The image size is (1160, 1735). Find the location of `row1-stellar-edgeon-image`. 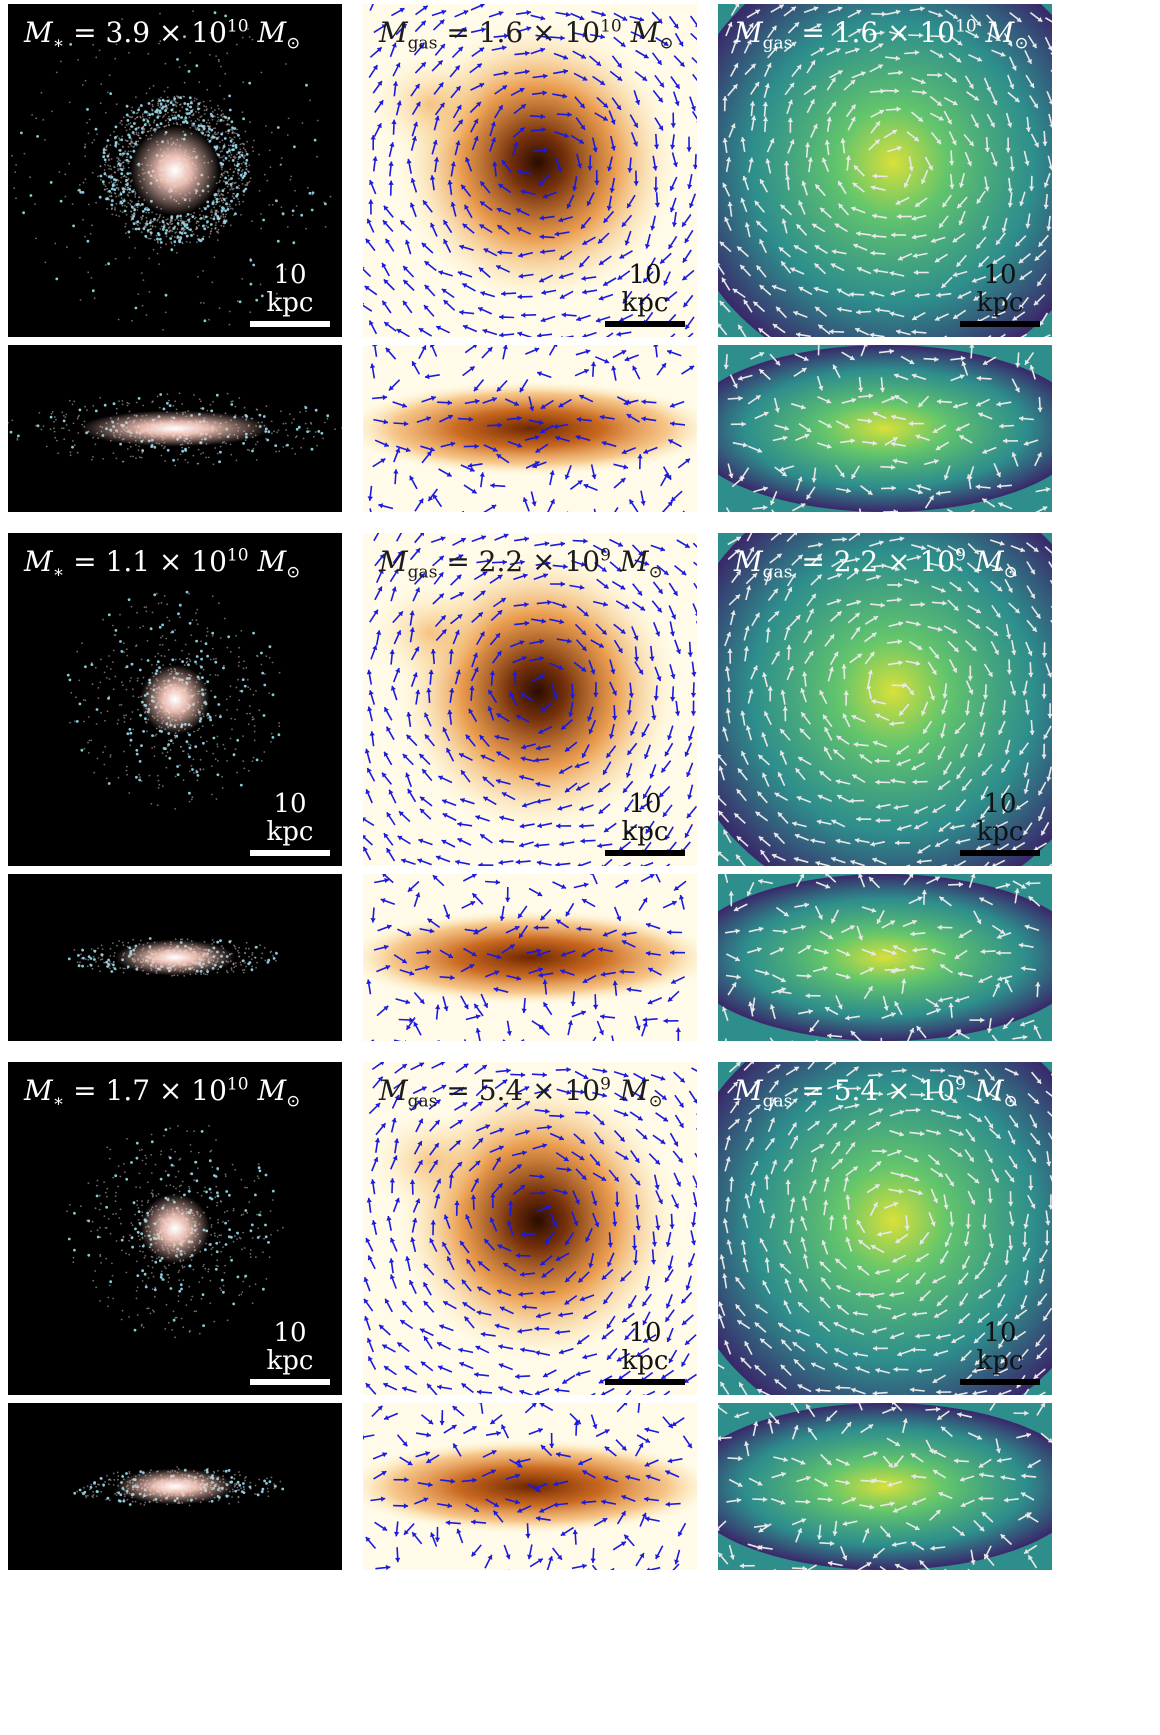

row1-stellar-edgeon-image is located at coordinates (175, 428).